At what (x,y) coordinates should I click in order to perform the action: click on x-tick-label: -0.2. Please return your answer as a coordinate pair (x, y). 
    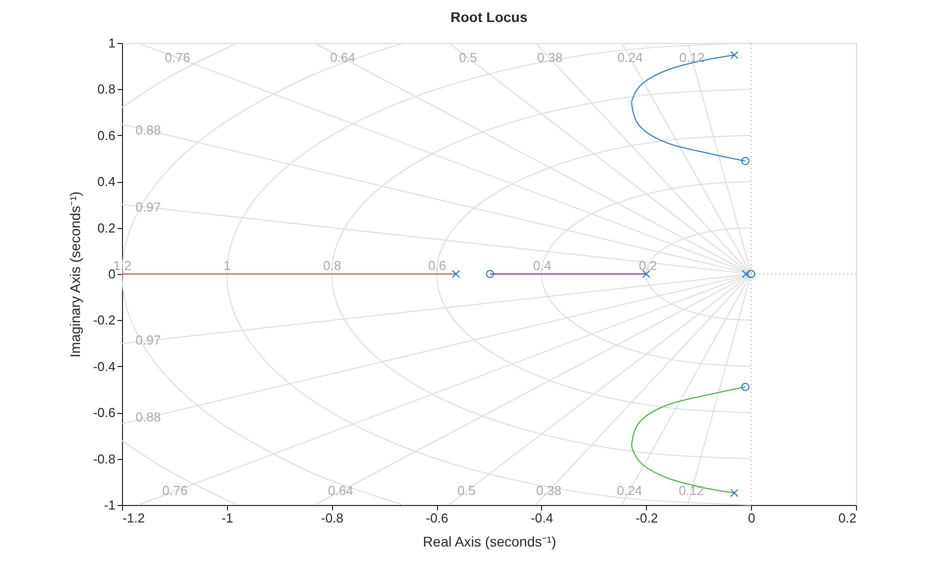
    Looking at the image, I should click on (647, 518).